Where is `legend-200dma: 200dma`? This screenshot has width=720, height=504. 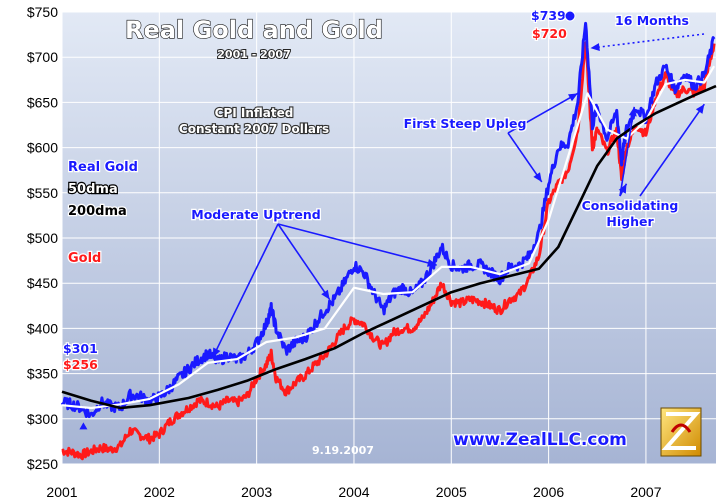 legend-200dma: 200dma is located at coordinates (97, 211).